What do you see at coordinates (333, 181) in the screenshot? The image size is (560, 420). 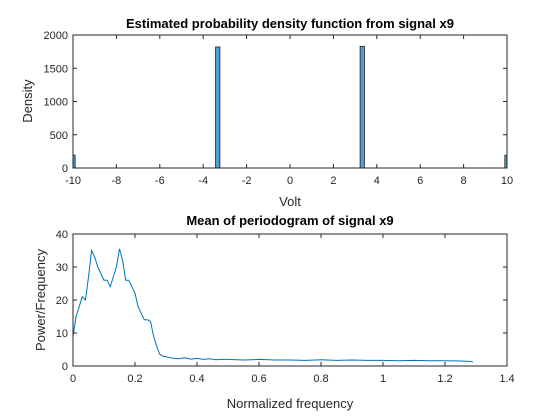 I see `x-tick-label: 2` at bounding box center [333, 181].